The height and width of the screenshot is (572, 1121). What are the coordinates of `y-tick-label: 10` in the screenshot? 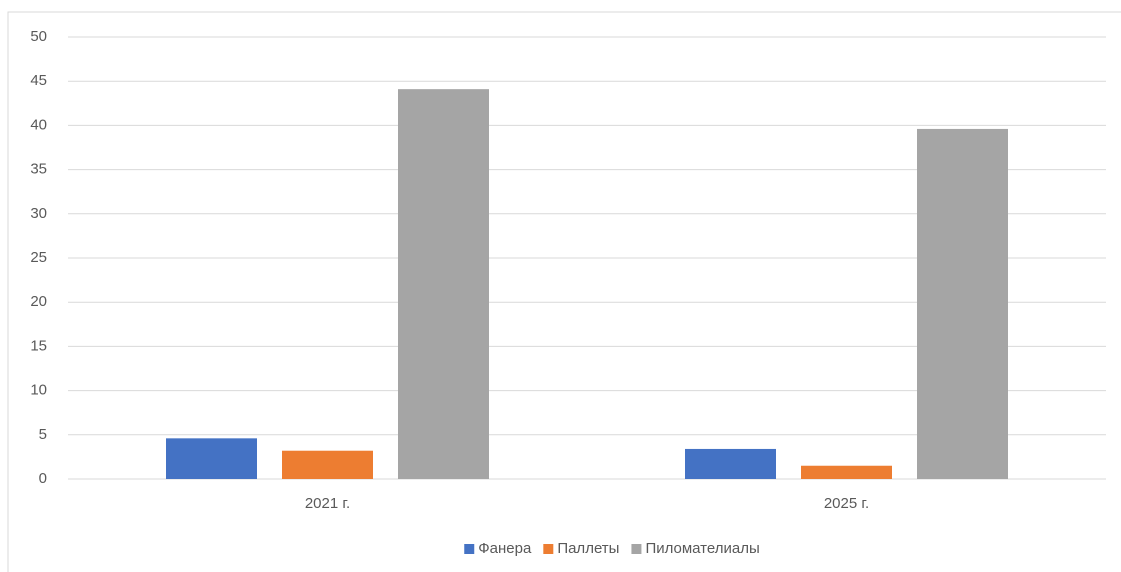 It's located at (38, 390).